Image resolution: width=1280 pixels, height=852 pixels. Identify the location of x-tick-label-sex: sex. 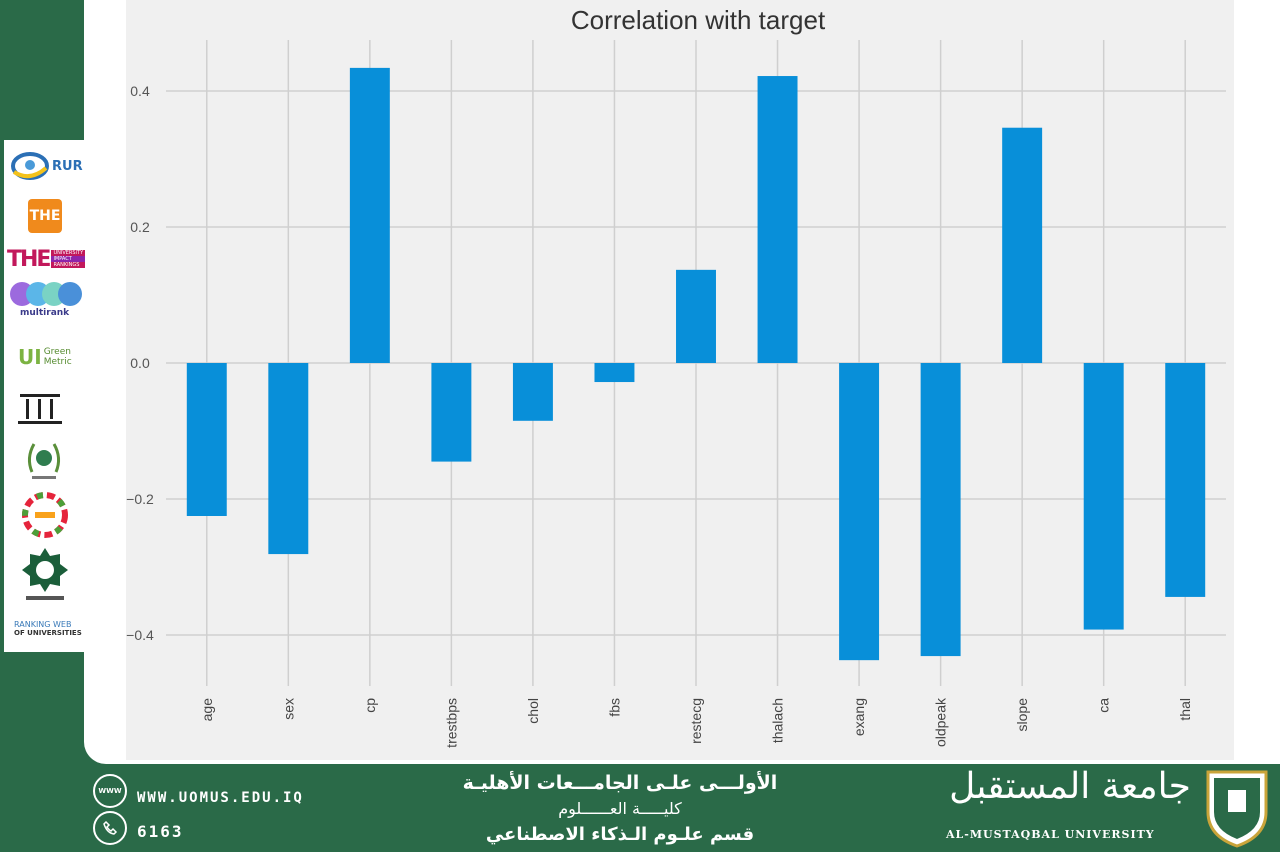
(288, 709).